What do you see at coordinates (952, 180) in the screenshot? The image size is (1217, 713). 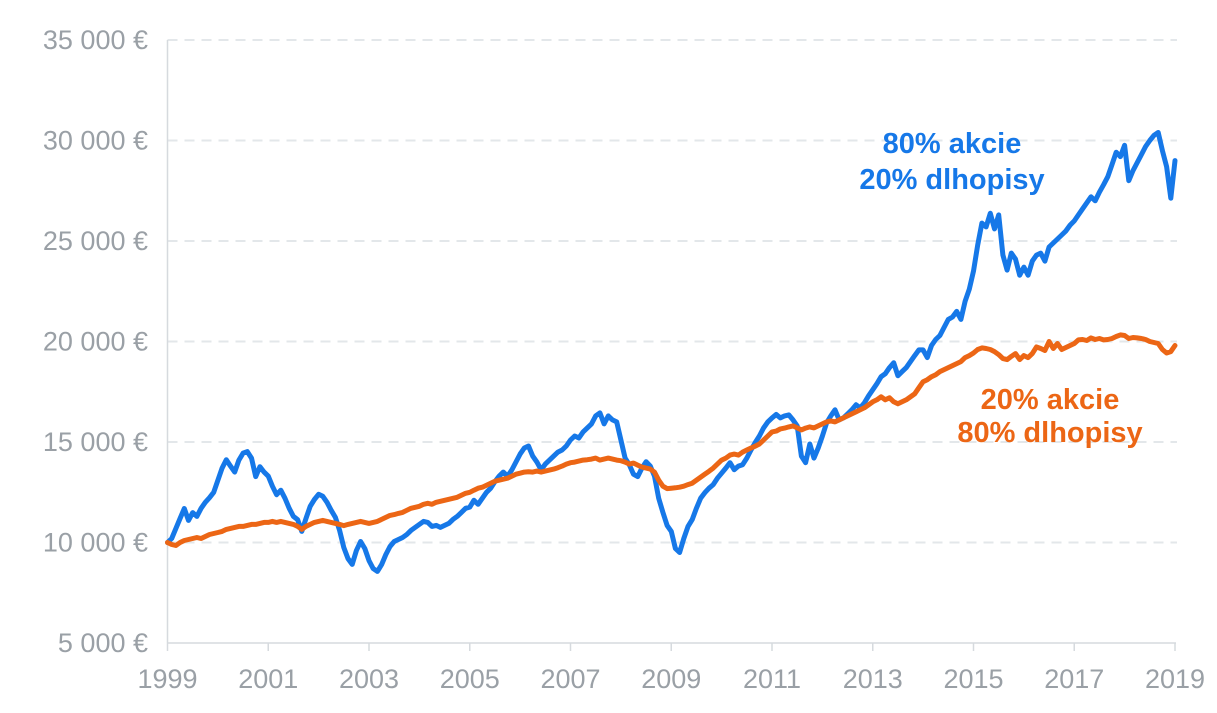 I see `series-label-line-2: 20% dlhopisy` at bounding box center [952, 180].